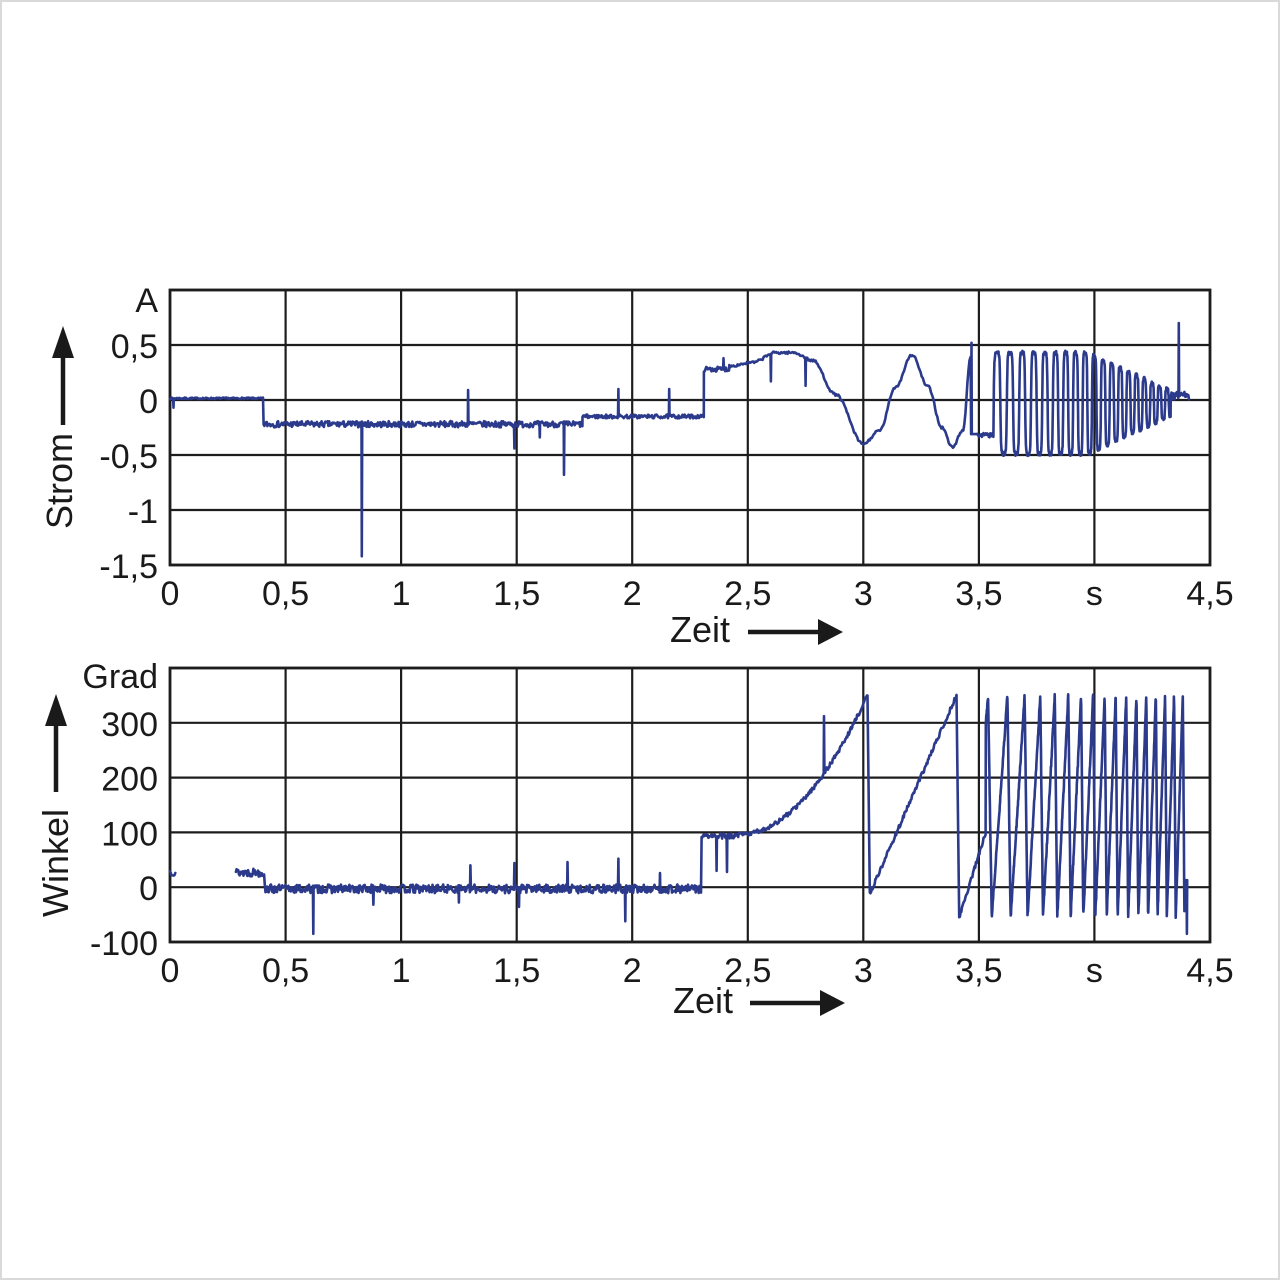  What do you see at coordinates (129, 780) in the screenshot?
I see `y-tick-label: 200` at bounding box center [129, 780].